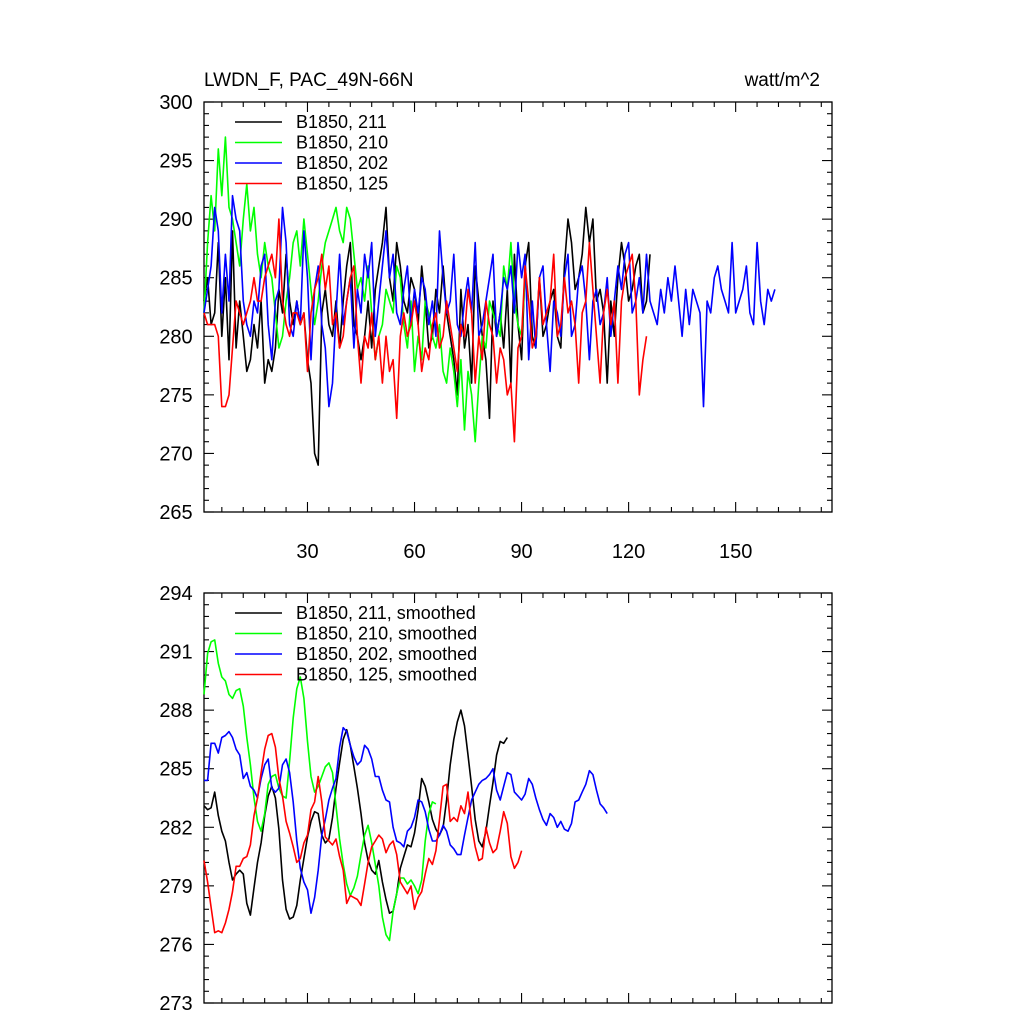 The width and height of the screenshot is (1024, 1024). What do you see at coordinates (307, 552) in the screenshot?
I see `x-tick-label: 30` at bounding box center [307, 552].